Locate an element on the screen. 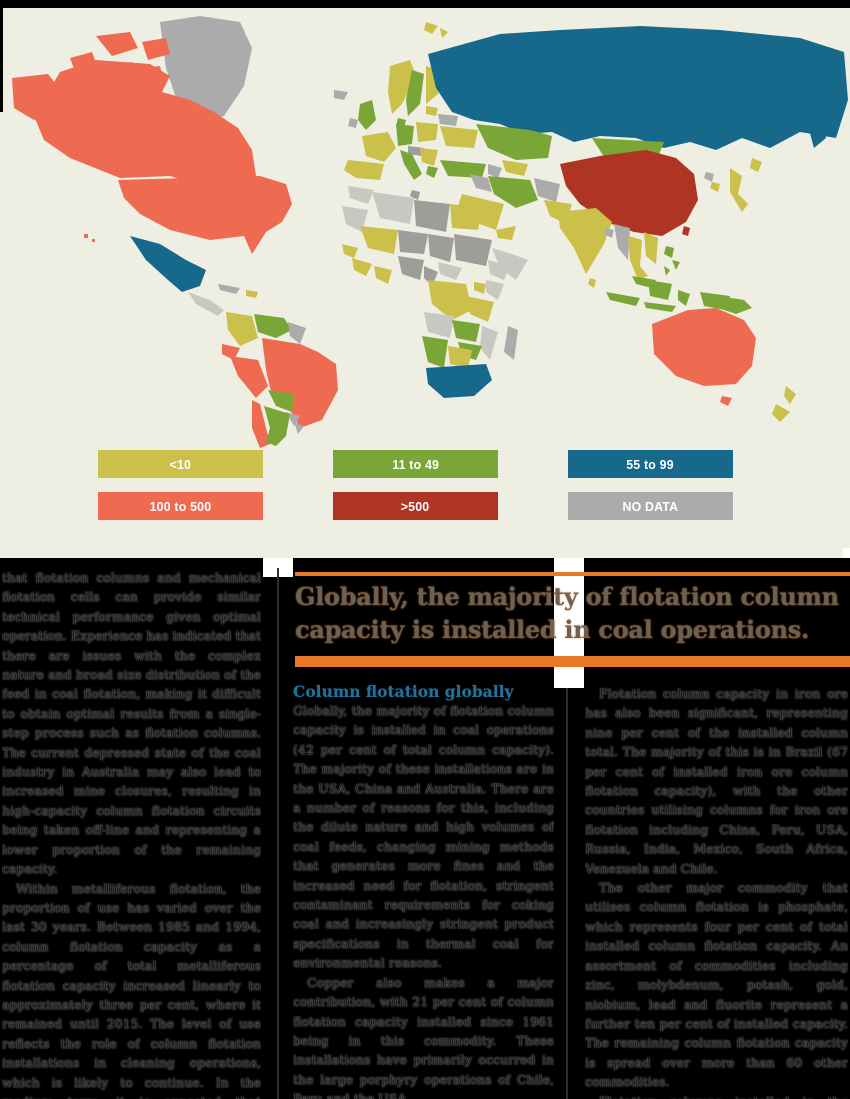 This screenshot has height=1099, width=850. legend-tile-nodata: NO DATA is located at coordinates (650, 506).